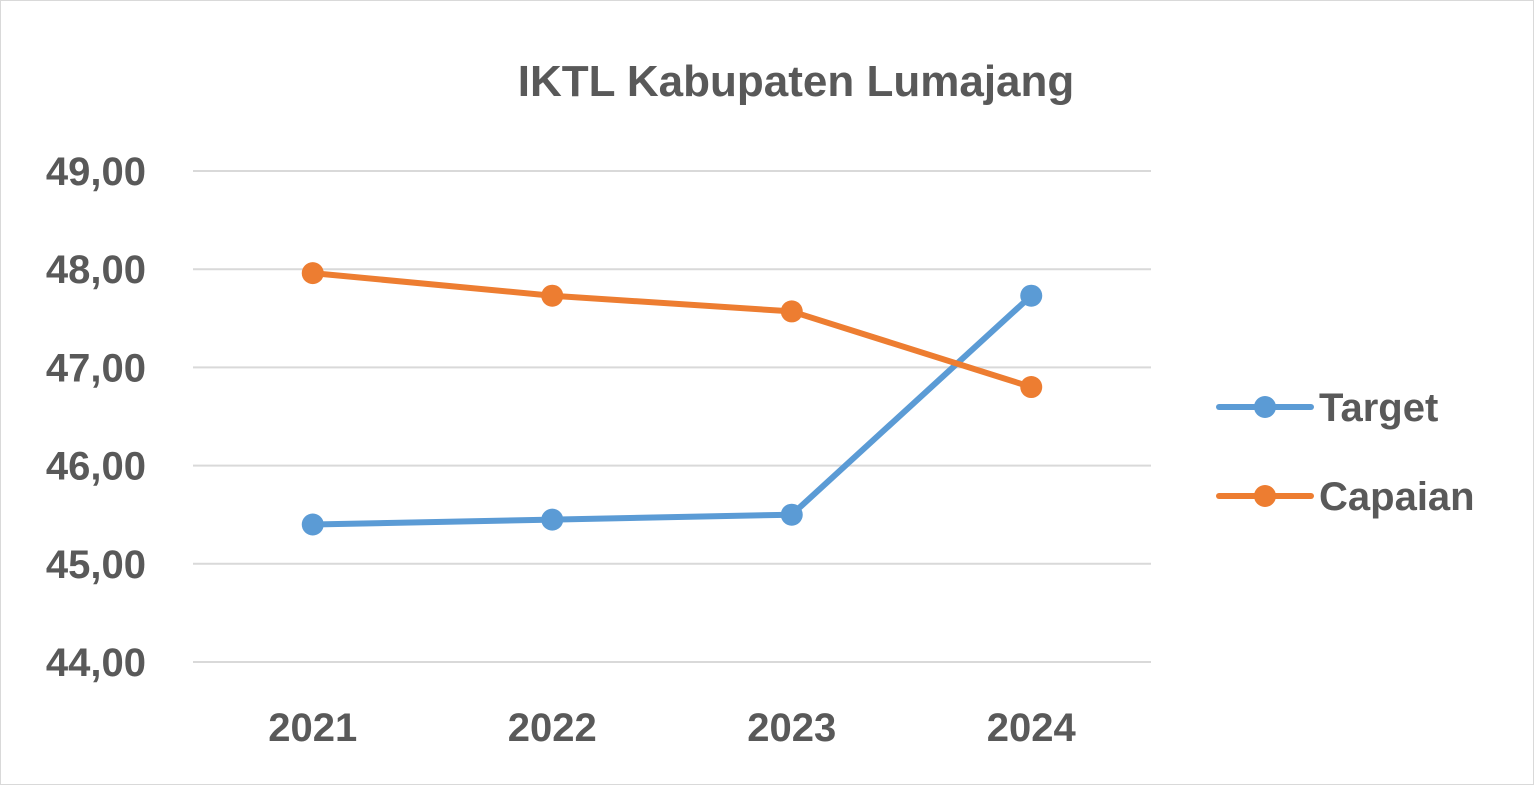 Image resolution: width=1534 pixels, height=785 pixels. Describe the element at coordinates (552, 295) in the screenshot. I see `data-point-capaian-2022` at that location.